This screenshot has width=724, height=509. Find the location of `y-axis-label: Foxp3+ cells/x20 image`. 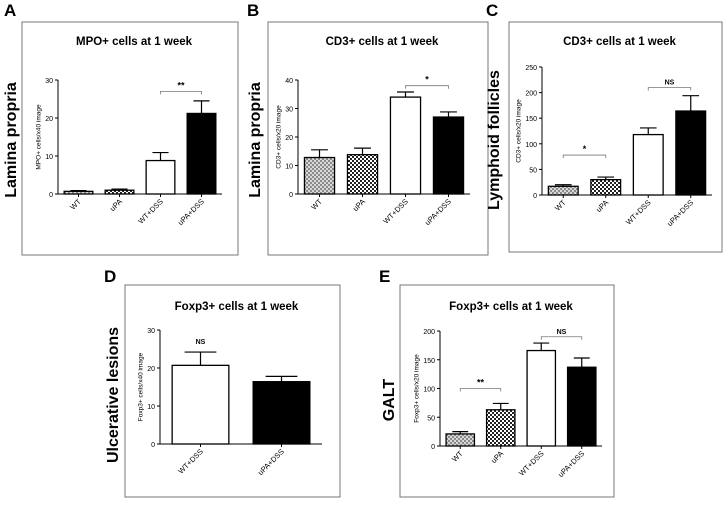

y-axis-label: Foxp3+ cells/x20 image is located at coordinates (416, 388).